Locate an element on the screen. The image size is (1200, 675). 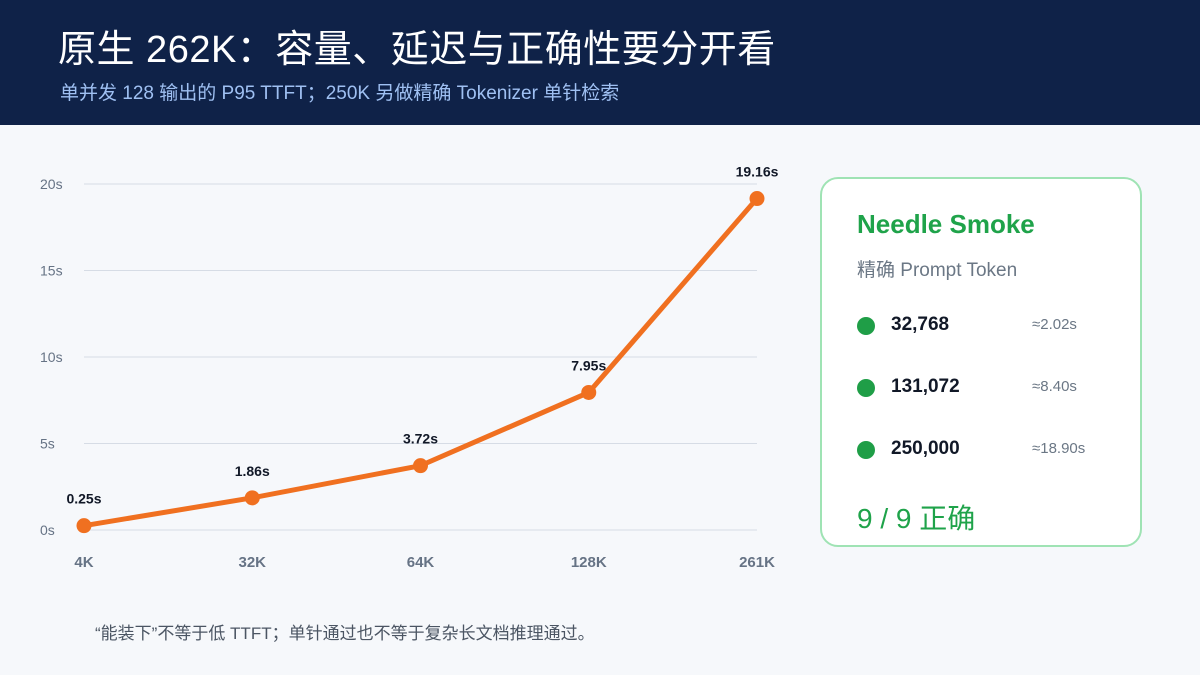
x-tick-label: 32K is located at coordinates (252, 562).